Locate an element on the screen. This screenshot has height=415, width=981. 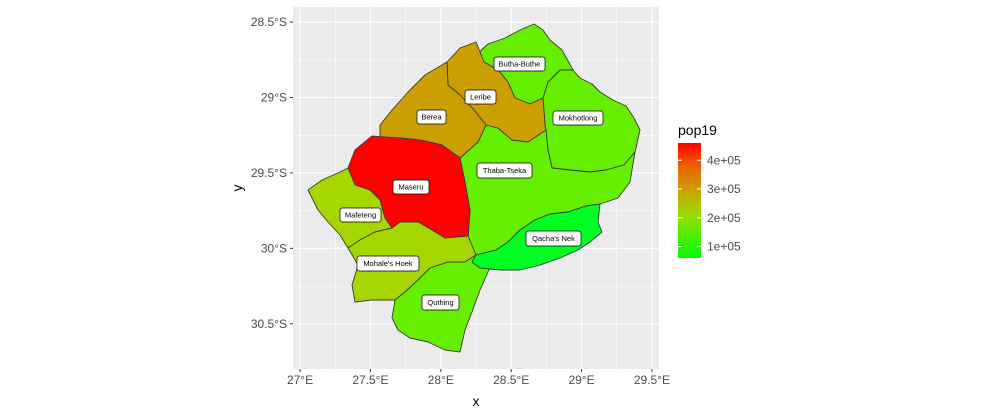
svg-text: Leribe is located at coordinates (480, 97).